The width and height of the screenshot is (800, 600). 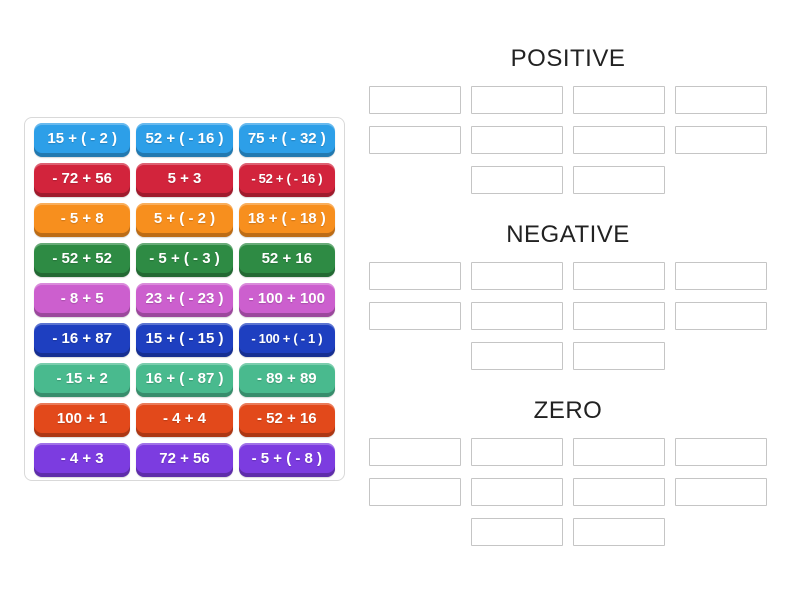 What do you see at coordinates (568, 410) in the screenshot?
I see `category-title: ZERO` at bounding box center [568, 410].